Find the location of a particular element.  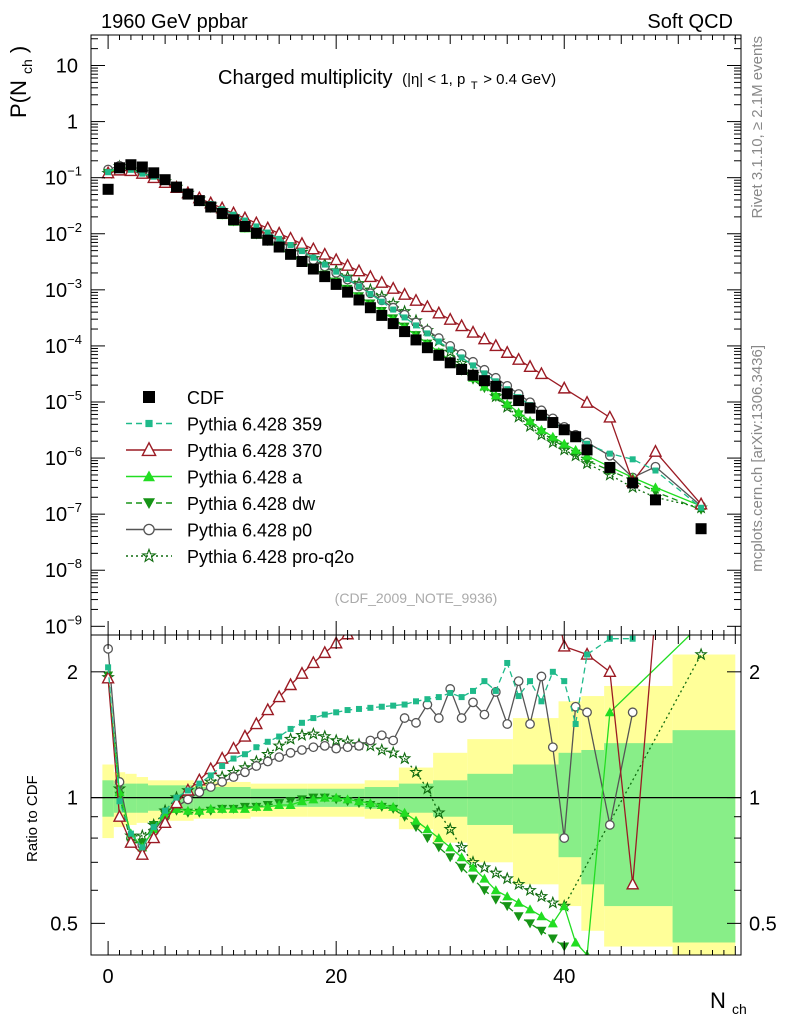

side-label-bottom: mcplots.cern.ch [arXiv:1306.3436] is located at coordinates (757, 458).